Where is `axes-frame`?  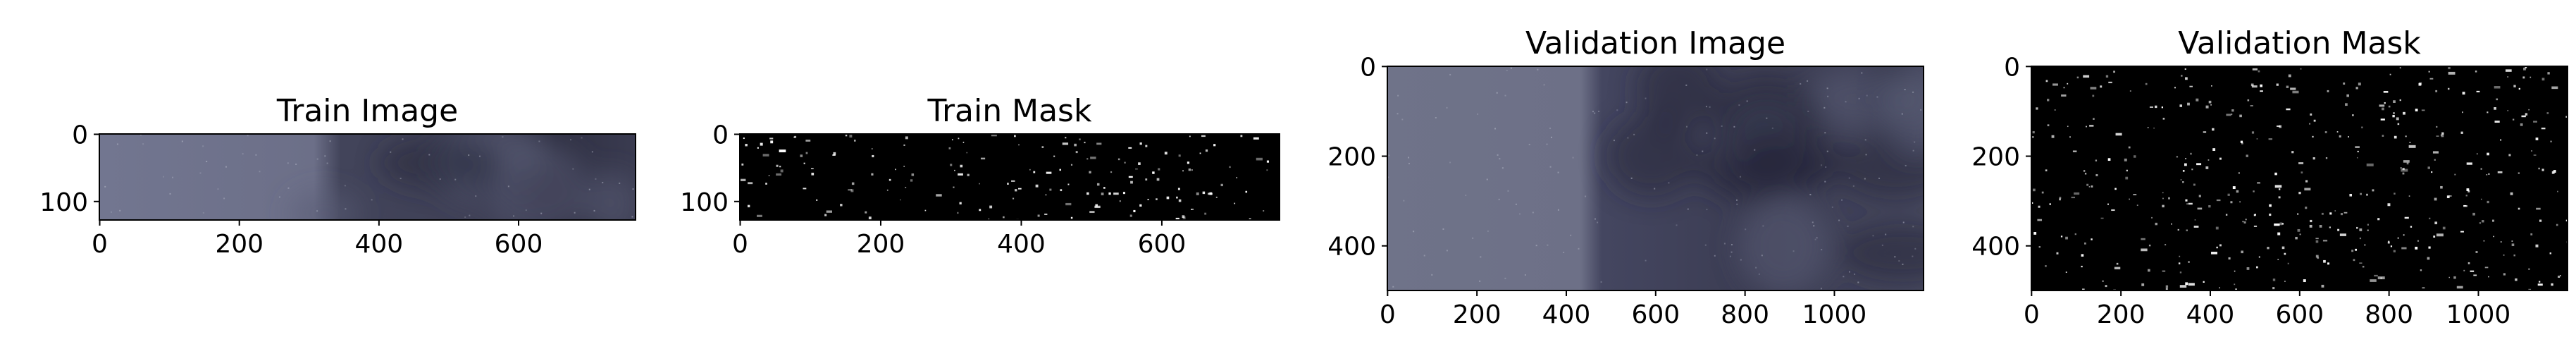
axes-frame is located at coordinates (367, 177).